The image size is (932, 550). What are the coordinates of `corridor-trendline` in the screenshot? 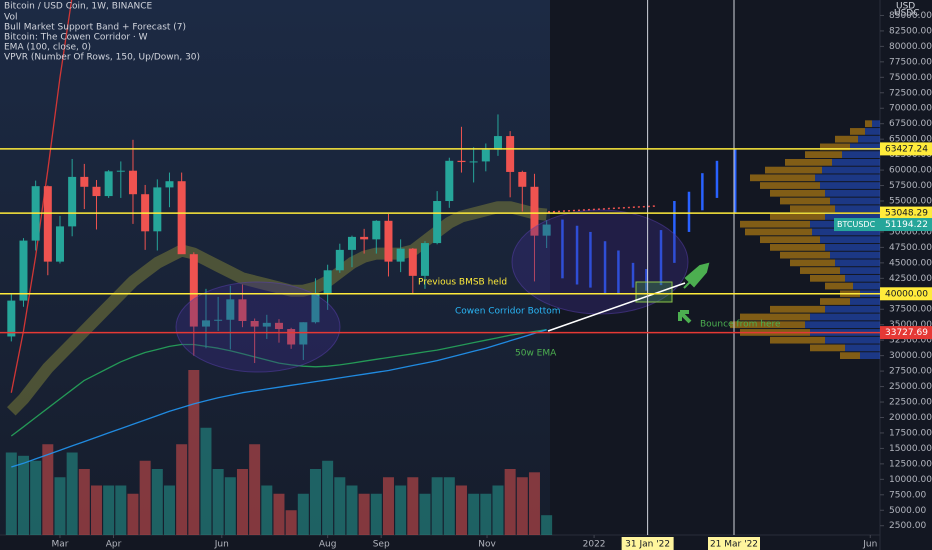 It's located at (616, 307).